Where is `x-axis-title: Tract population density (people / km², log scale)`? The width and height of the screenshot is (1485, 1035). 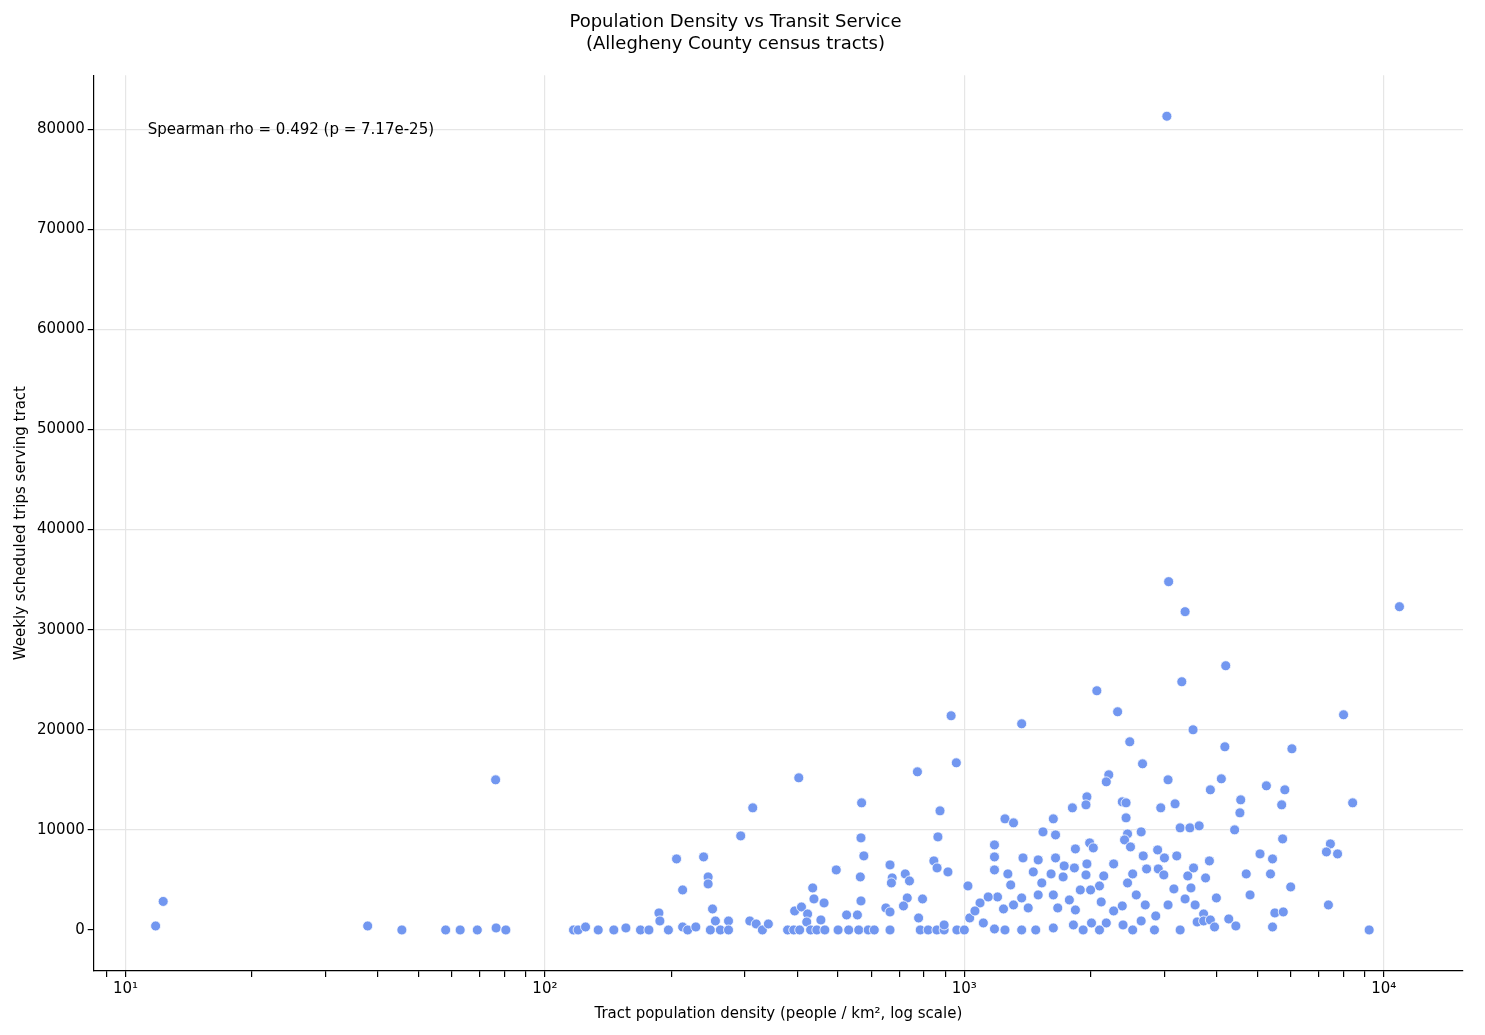
x-axis-title: Tract population density (people / km², log scale) is located at coordinates (778, 1012).